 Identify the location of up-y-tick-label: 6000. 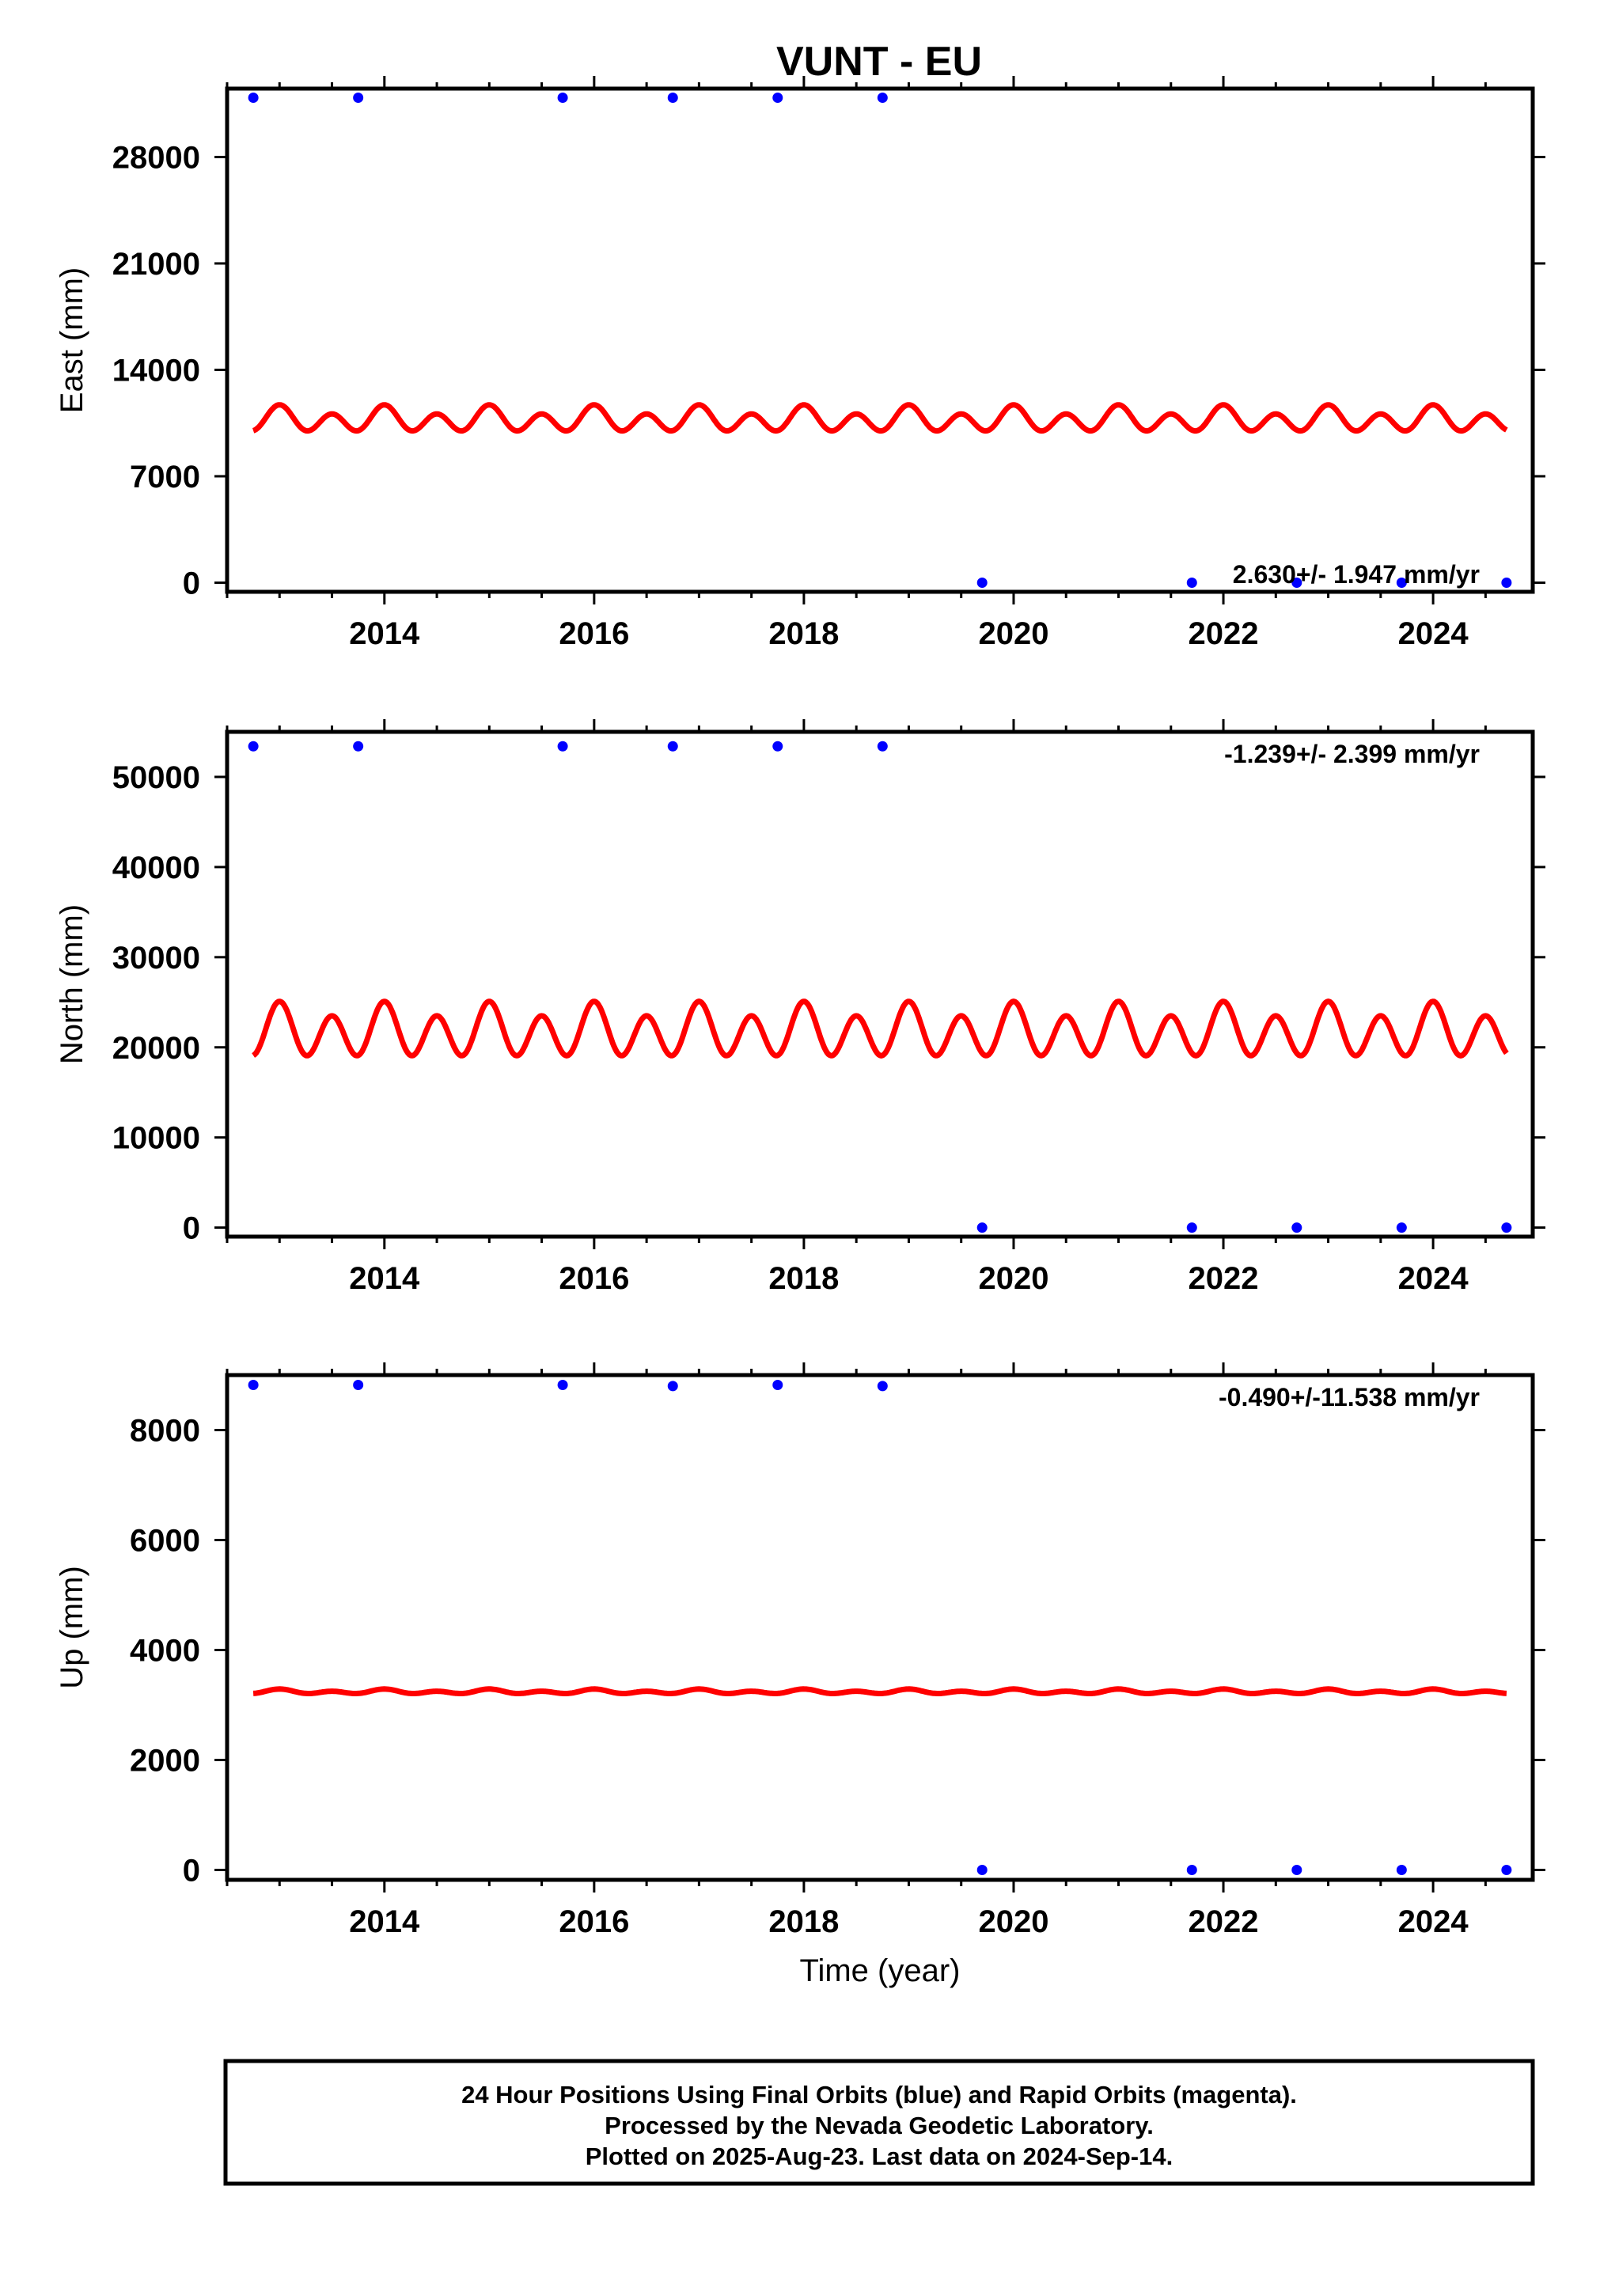
(165, 1540).